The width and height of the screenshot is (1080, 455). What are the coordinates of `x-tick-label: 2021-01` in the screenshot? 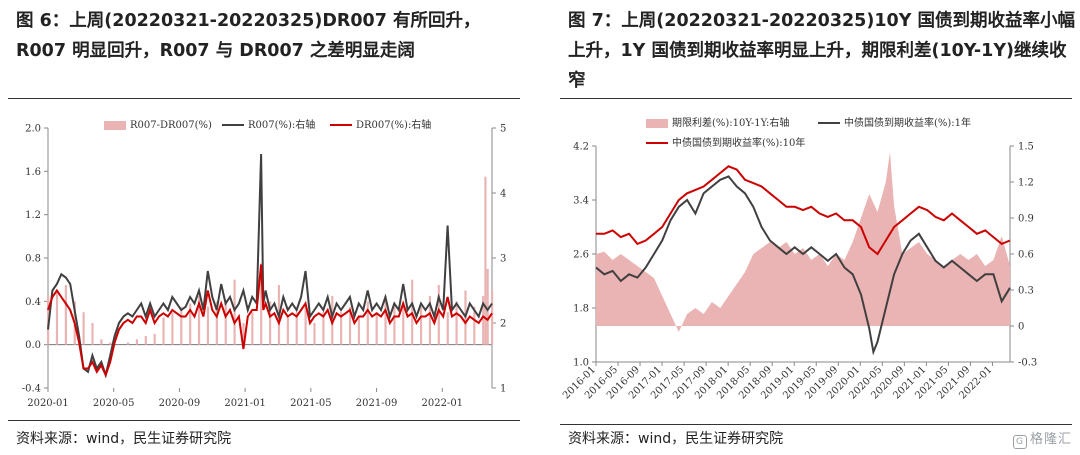 It's located at (245, 403).